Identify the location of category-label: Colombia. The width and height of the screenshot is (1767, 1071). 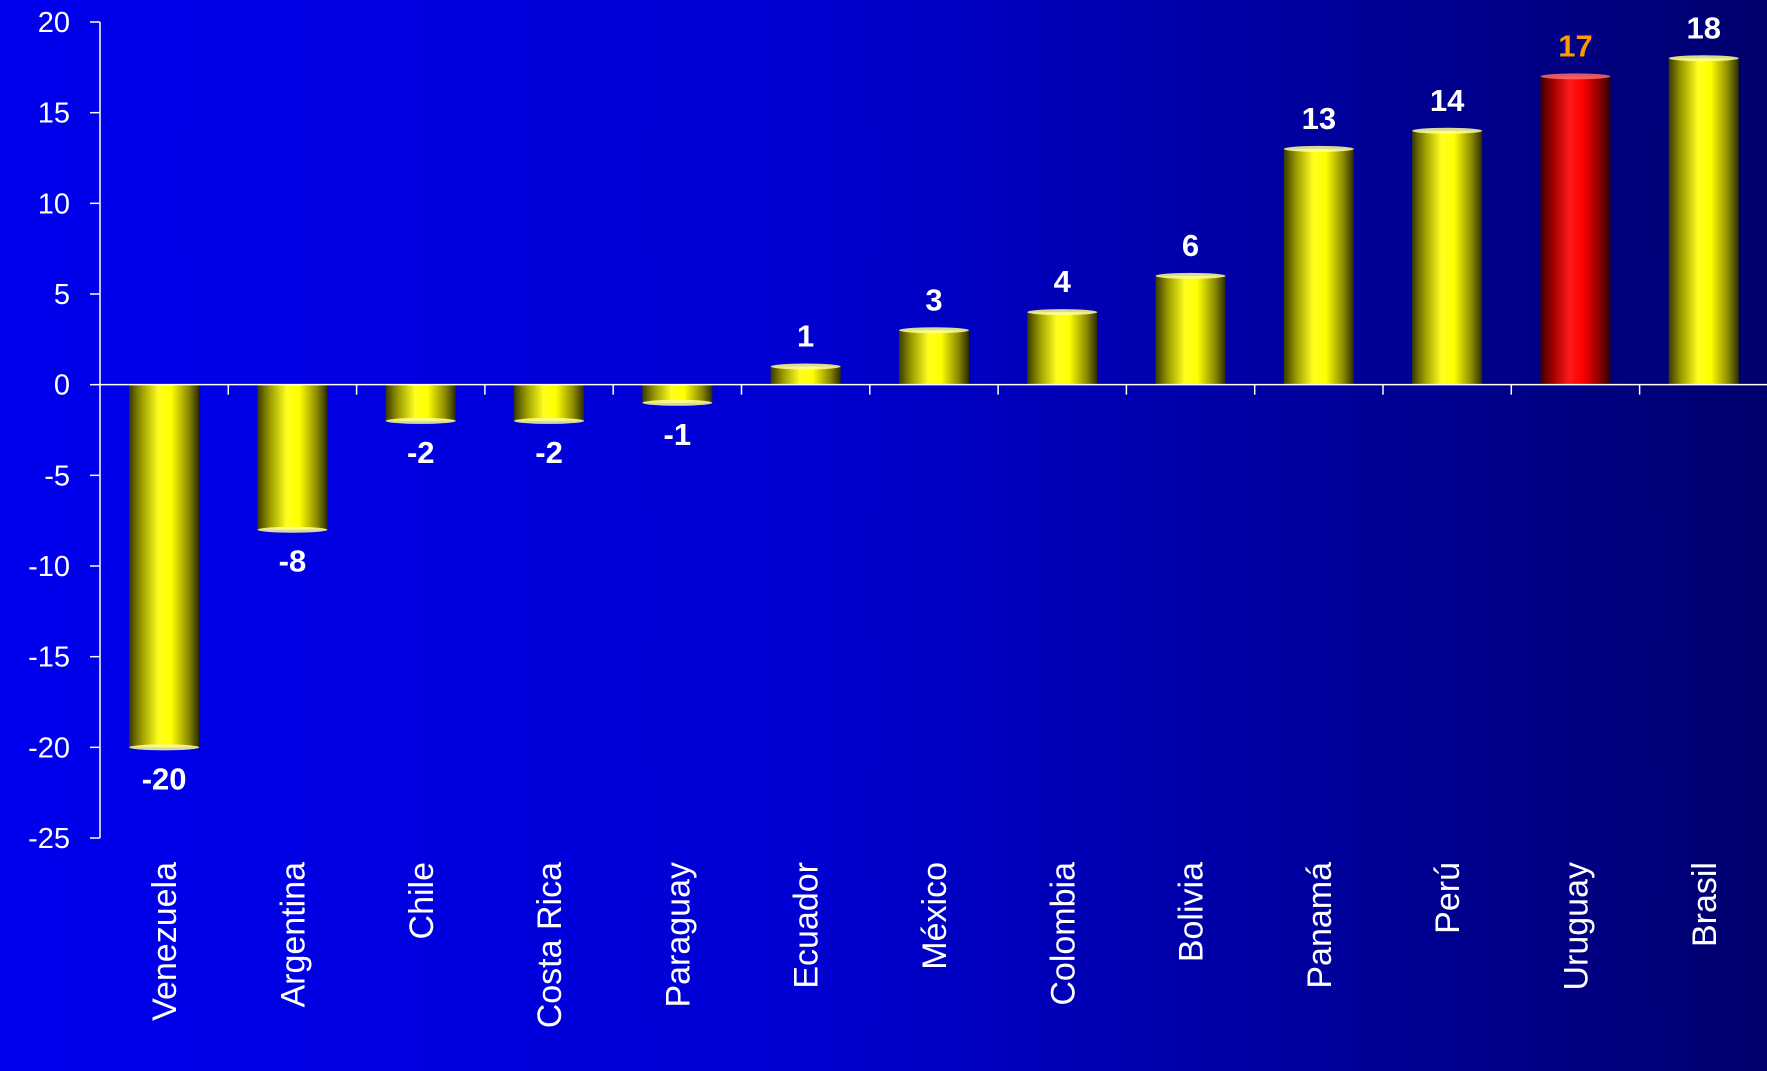
(1063, 934).